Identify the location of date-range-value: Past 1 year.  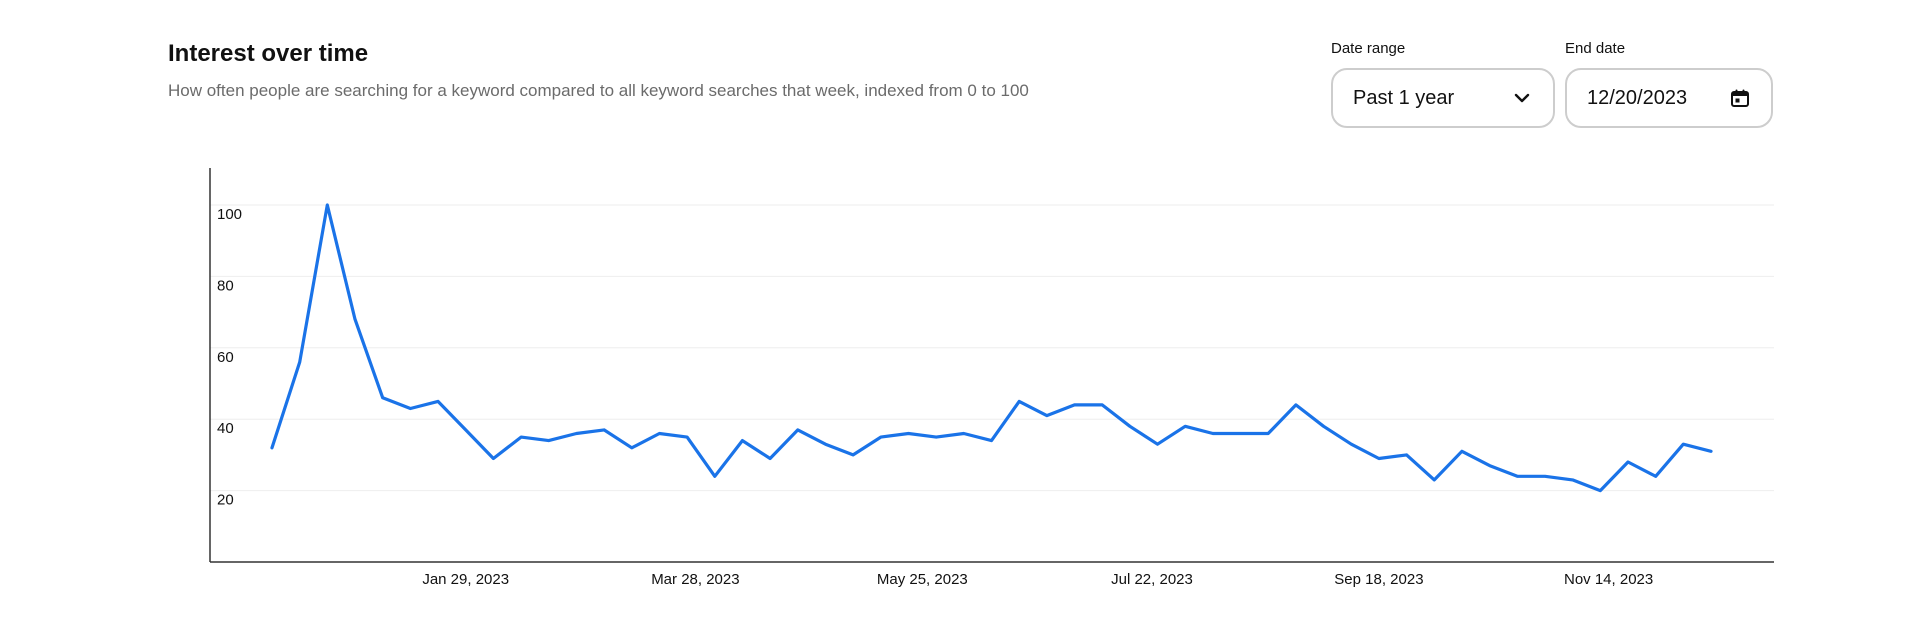
(1404, 97).